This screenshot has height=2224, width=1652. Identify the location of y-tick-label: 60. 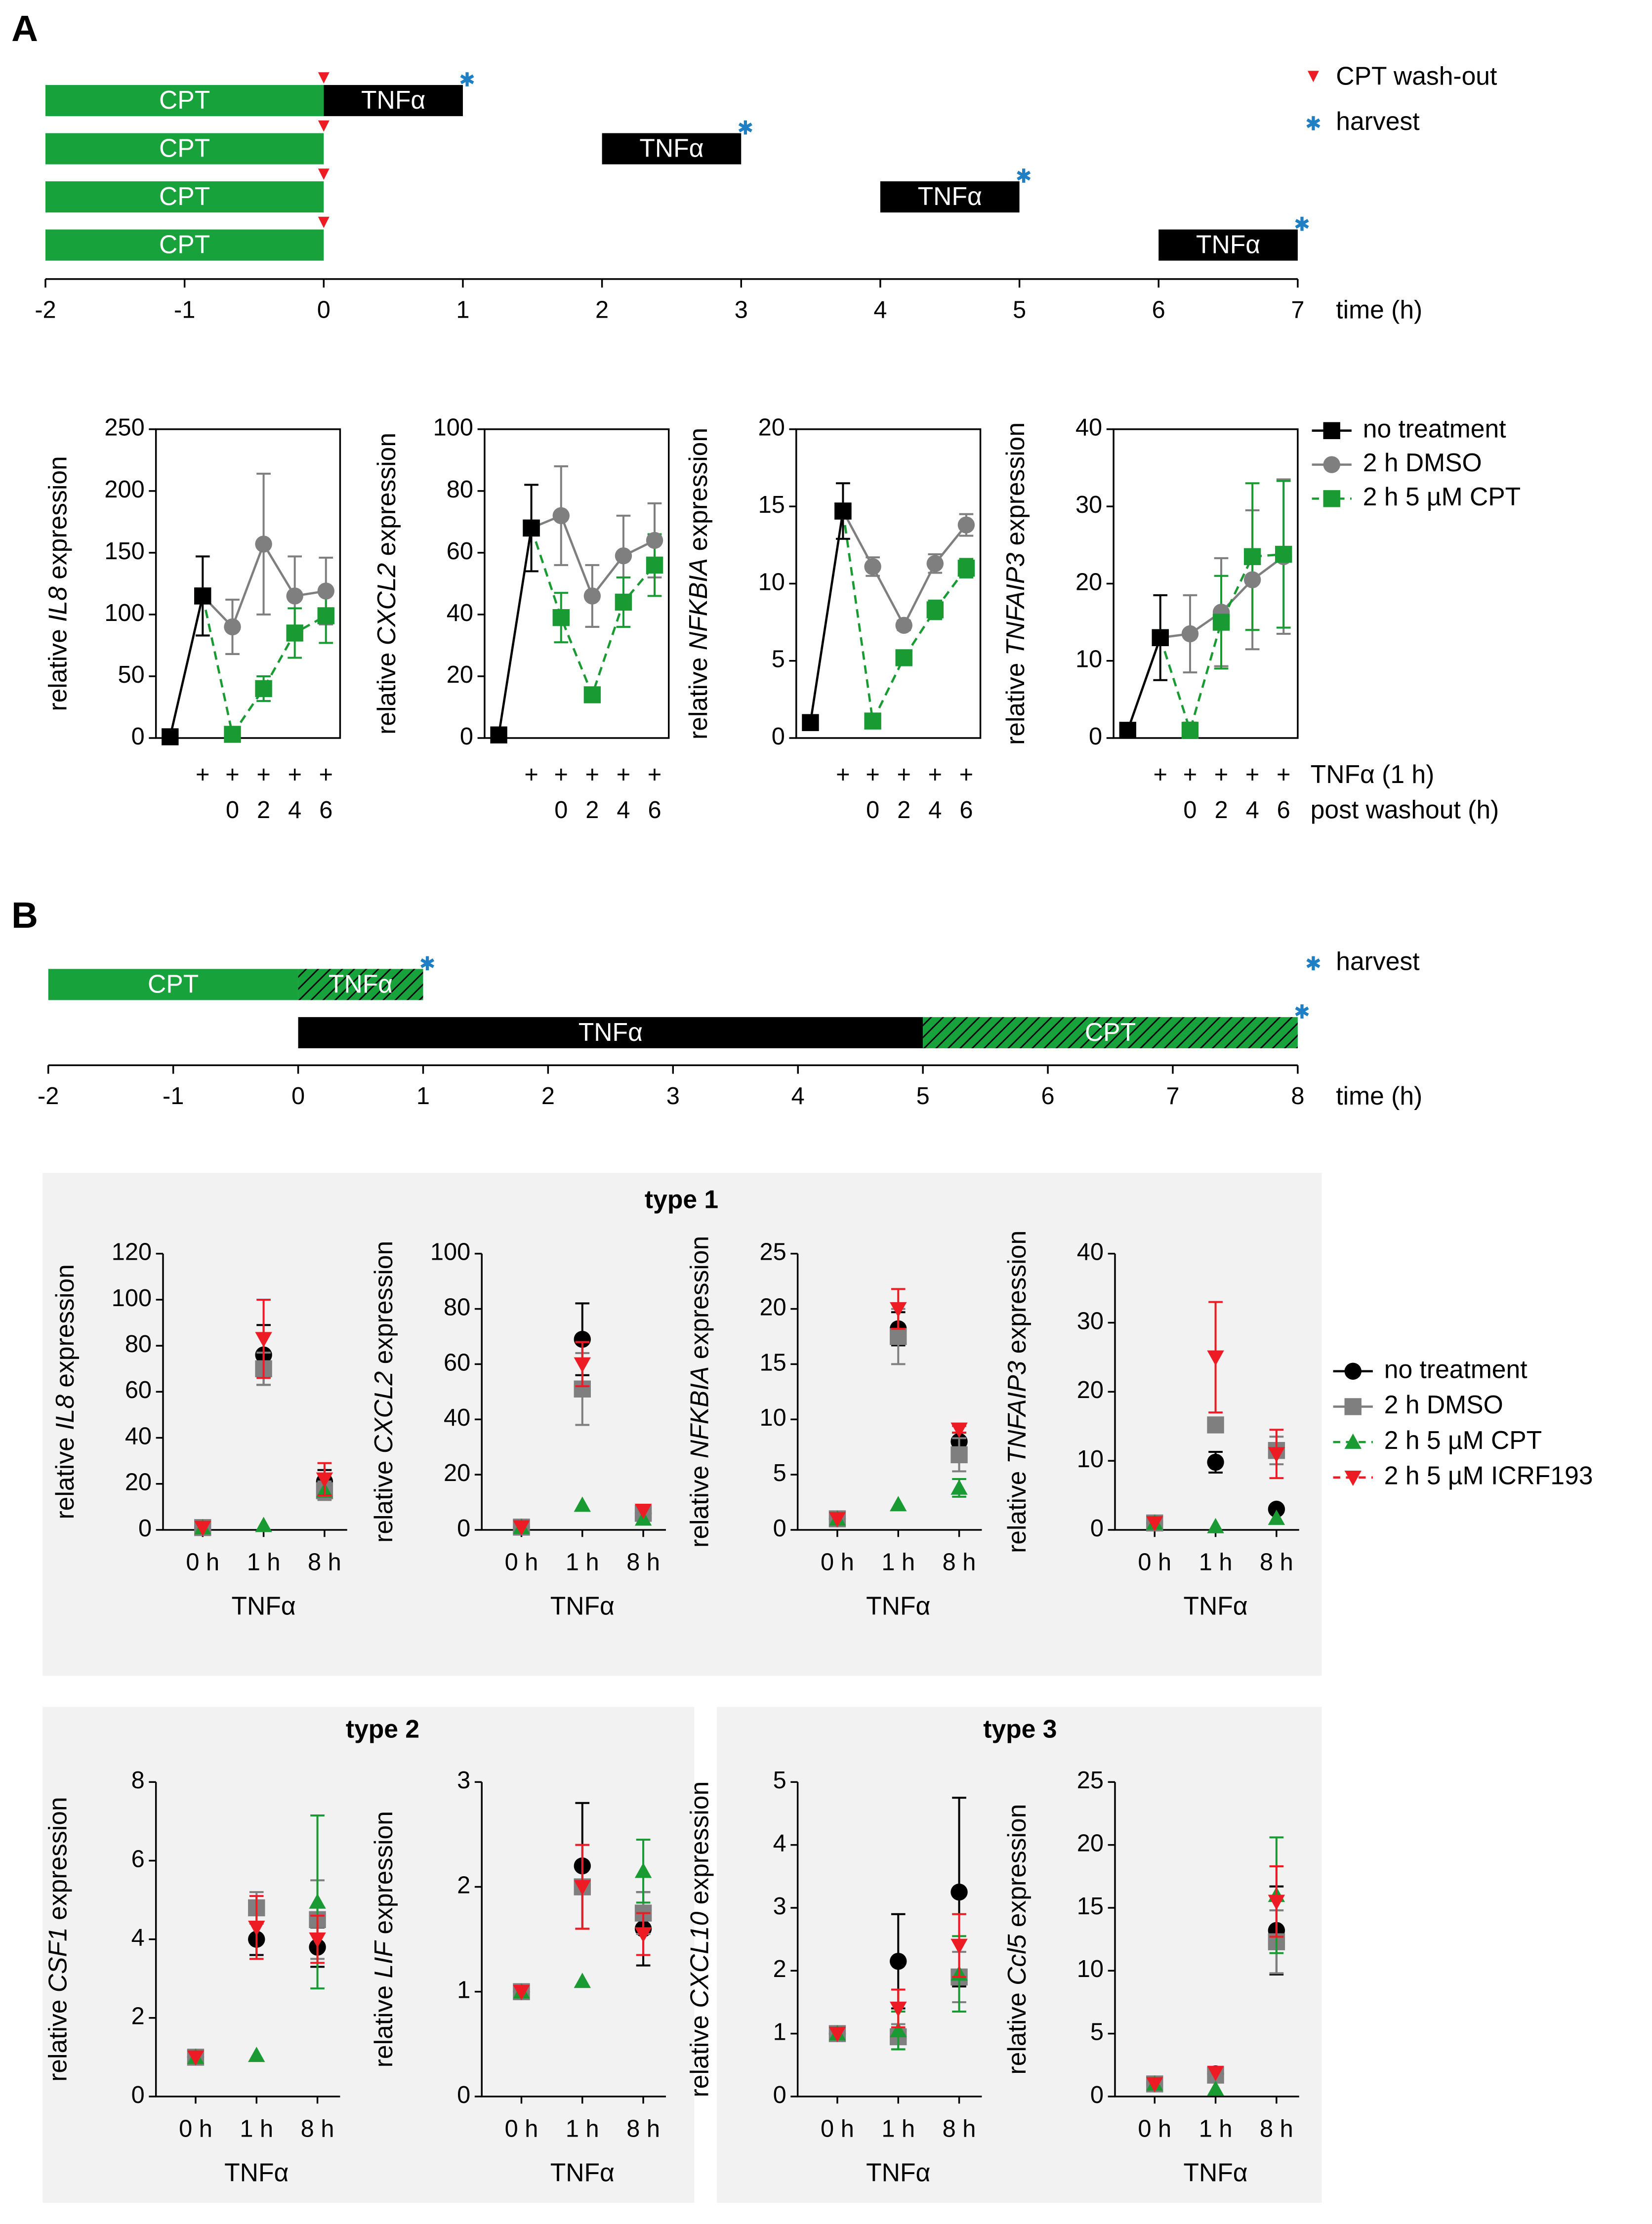
(460, 551).